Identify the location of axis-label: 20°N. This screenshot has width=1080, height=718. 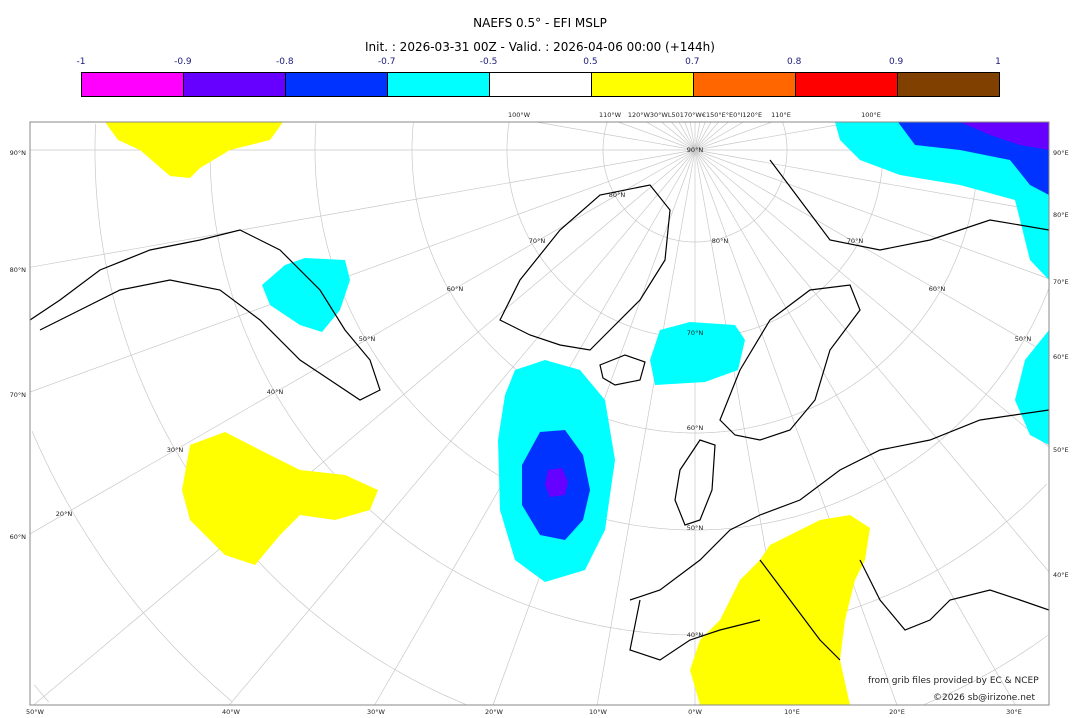
(64, 514).